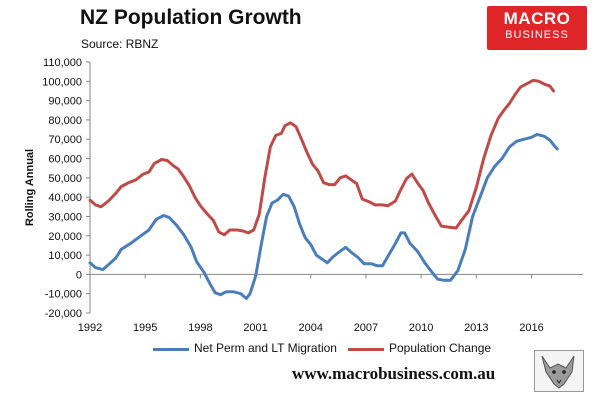 The height and width of the screenshot is (404, 595). Describe the element at coordinates (65, 217) in the screenshot. I see `y-tick-label: 30,000` at that location.